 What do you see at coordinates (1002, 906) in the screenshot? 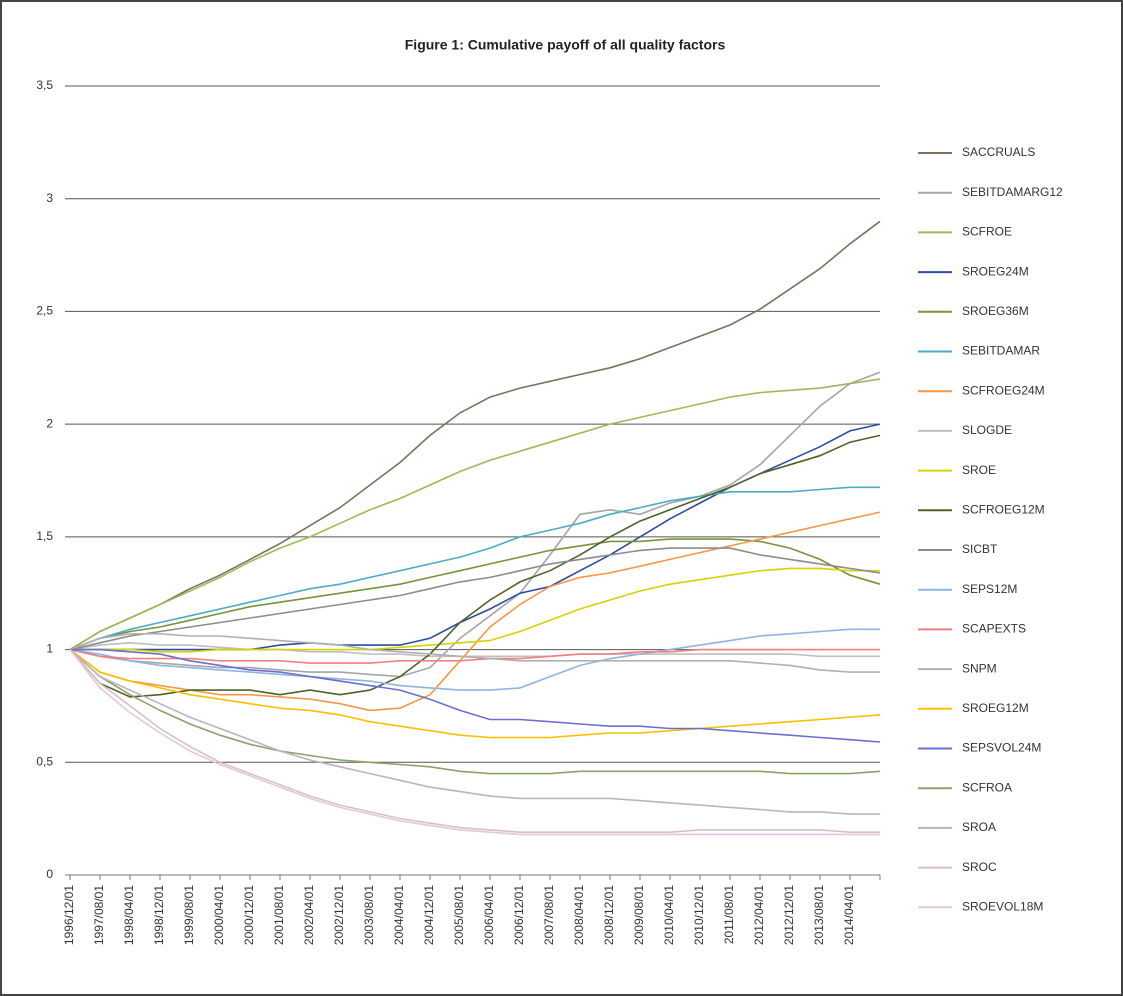
I see `legend-label: SROEVOL18M` at bounding box center [1002, 906].